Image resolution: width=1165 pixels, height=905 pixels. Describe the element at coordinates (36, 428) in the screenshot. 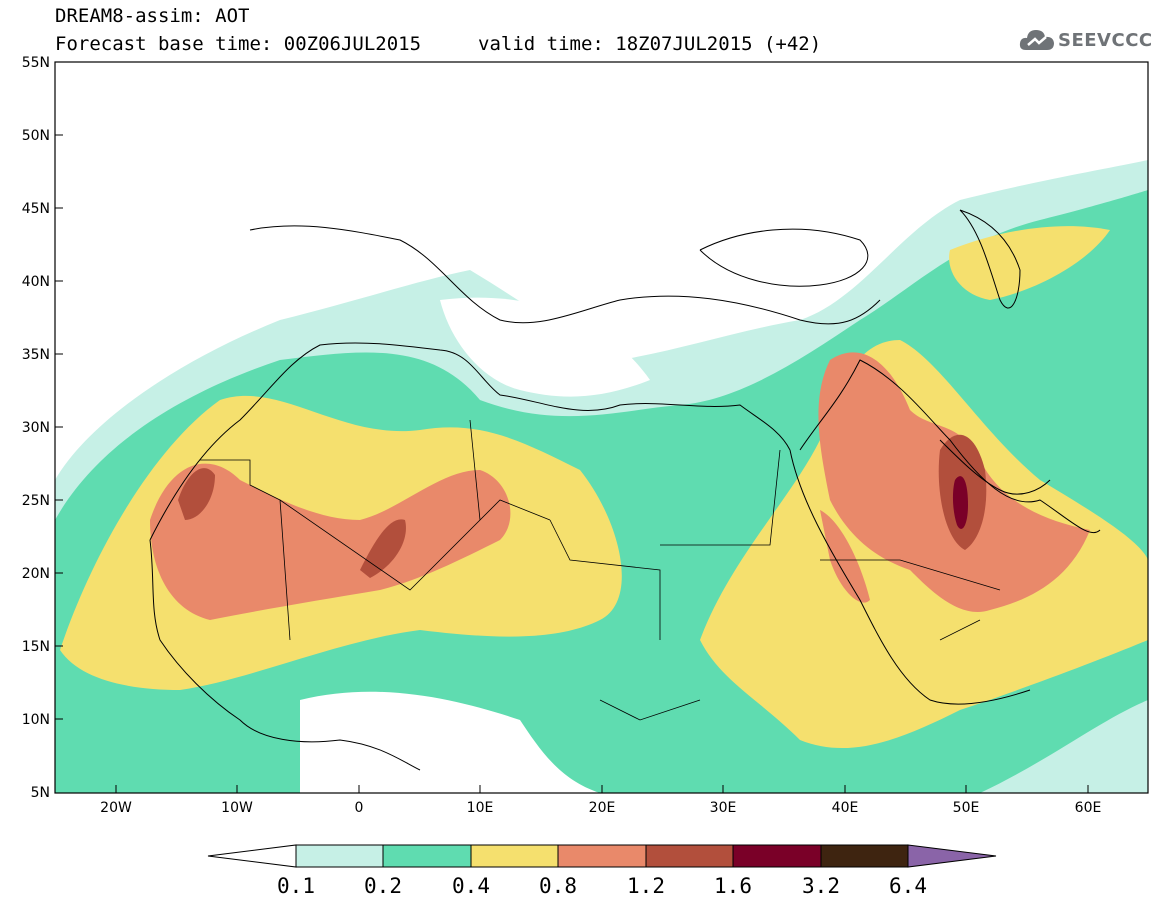

I see `lat-label: 30N` at that location.